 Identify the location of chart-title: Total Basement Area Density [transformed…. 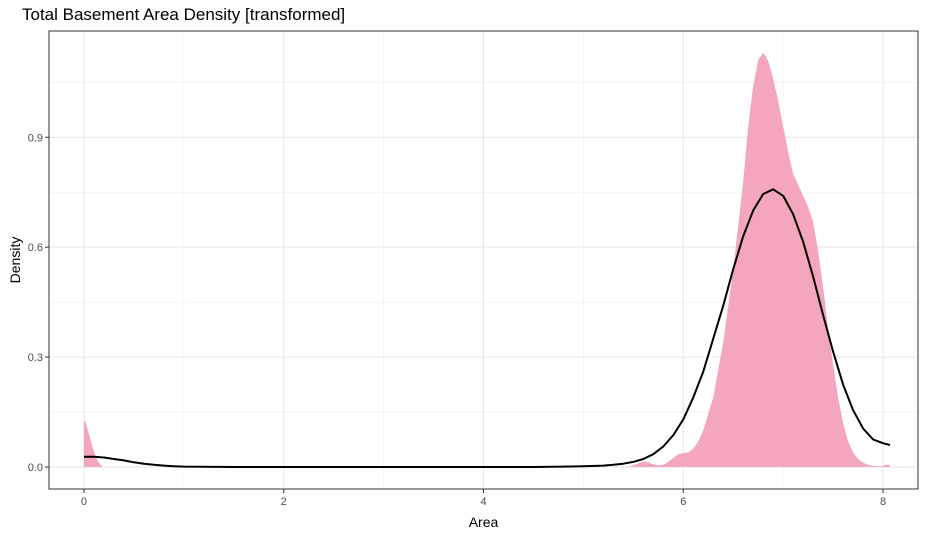
(184, 14).